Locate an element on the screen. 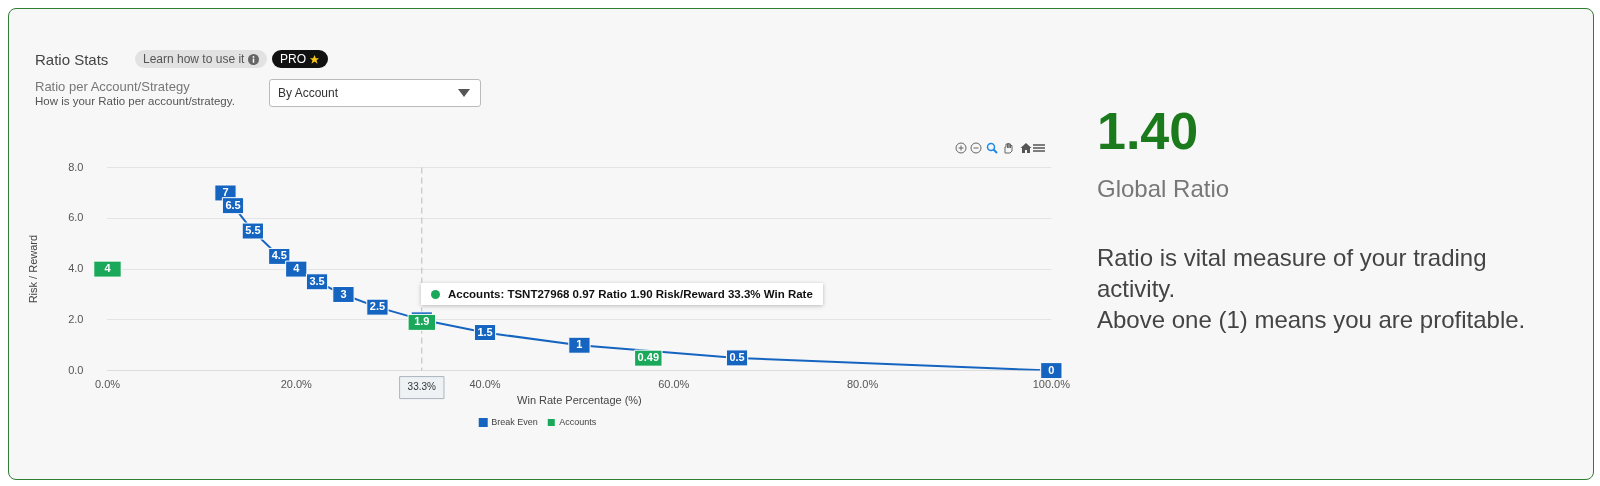 This screenshot has height=486, width=1600. data-label: 4 is located at coordinates (297, 268).